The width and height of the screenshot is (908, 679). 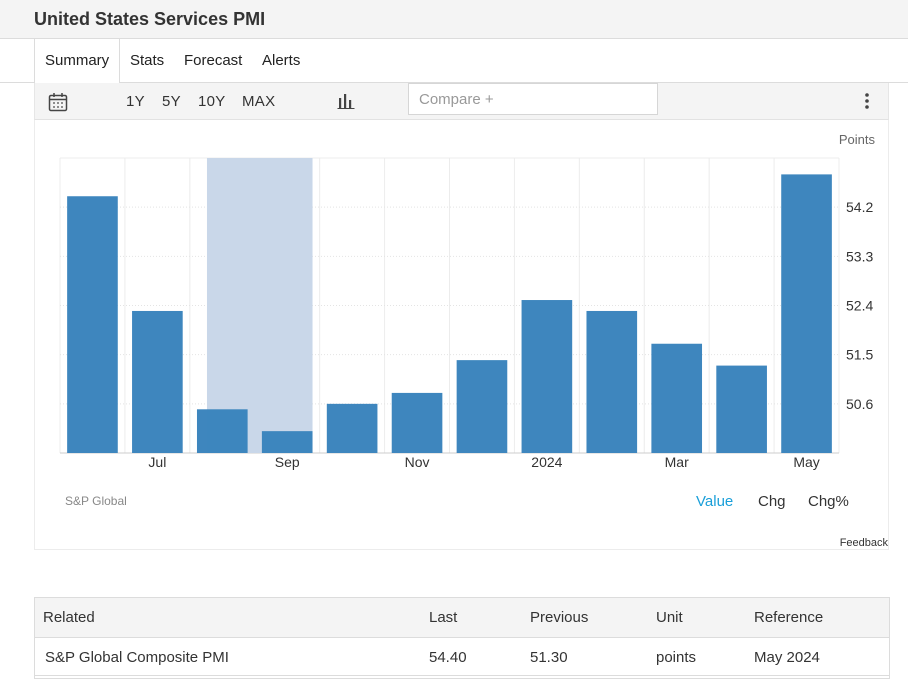 I want to click on calendar-icon, so click(x=58, y=104).